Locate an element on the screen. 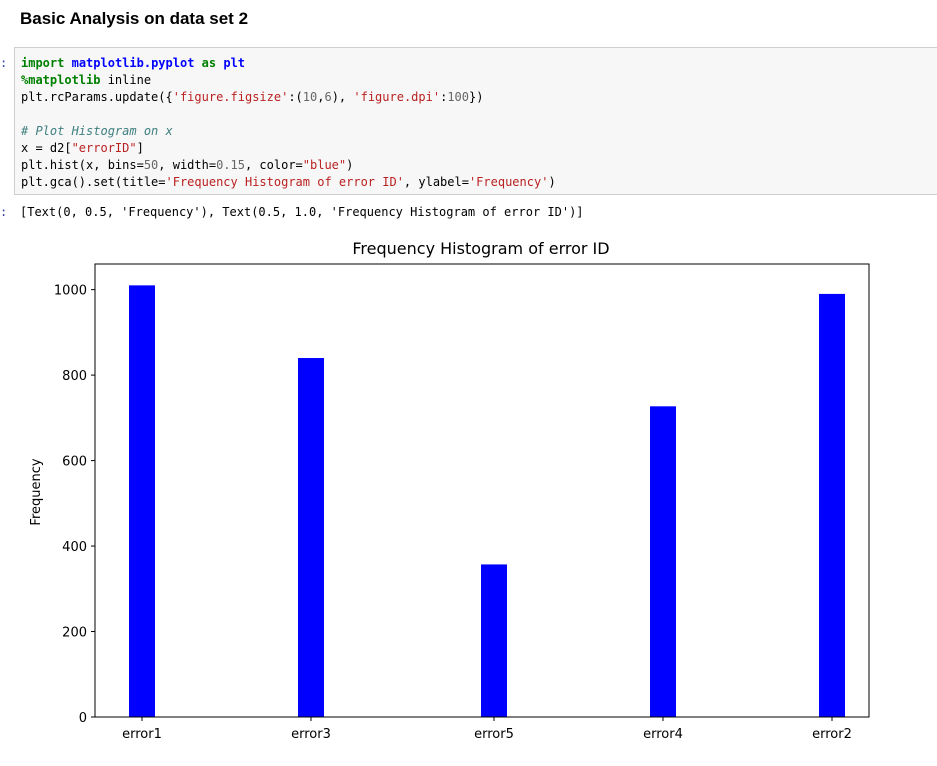 This screenshot has height=766, width=937. code-token: , color= is located at coordinates (273, 165).